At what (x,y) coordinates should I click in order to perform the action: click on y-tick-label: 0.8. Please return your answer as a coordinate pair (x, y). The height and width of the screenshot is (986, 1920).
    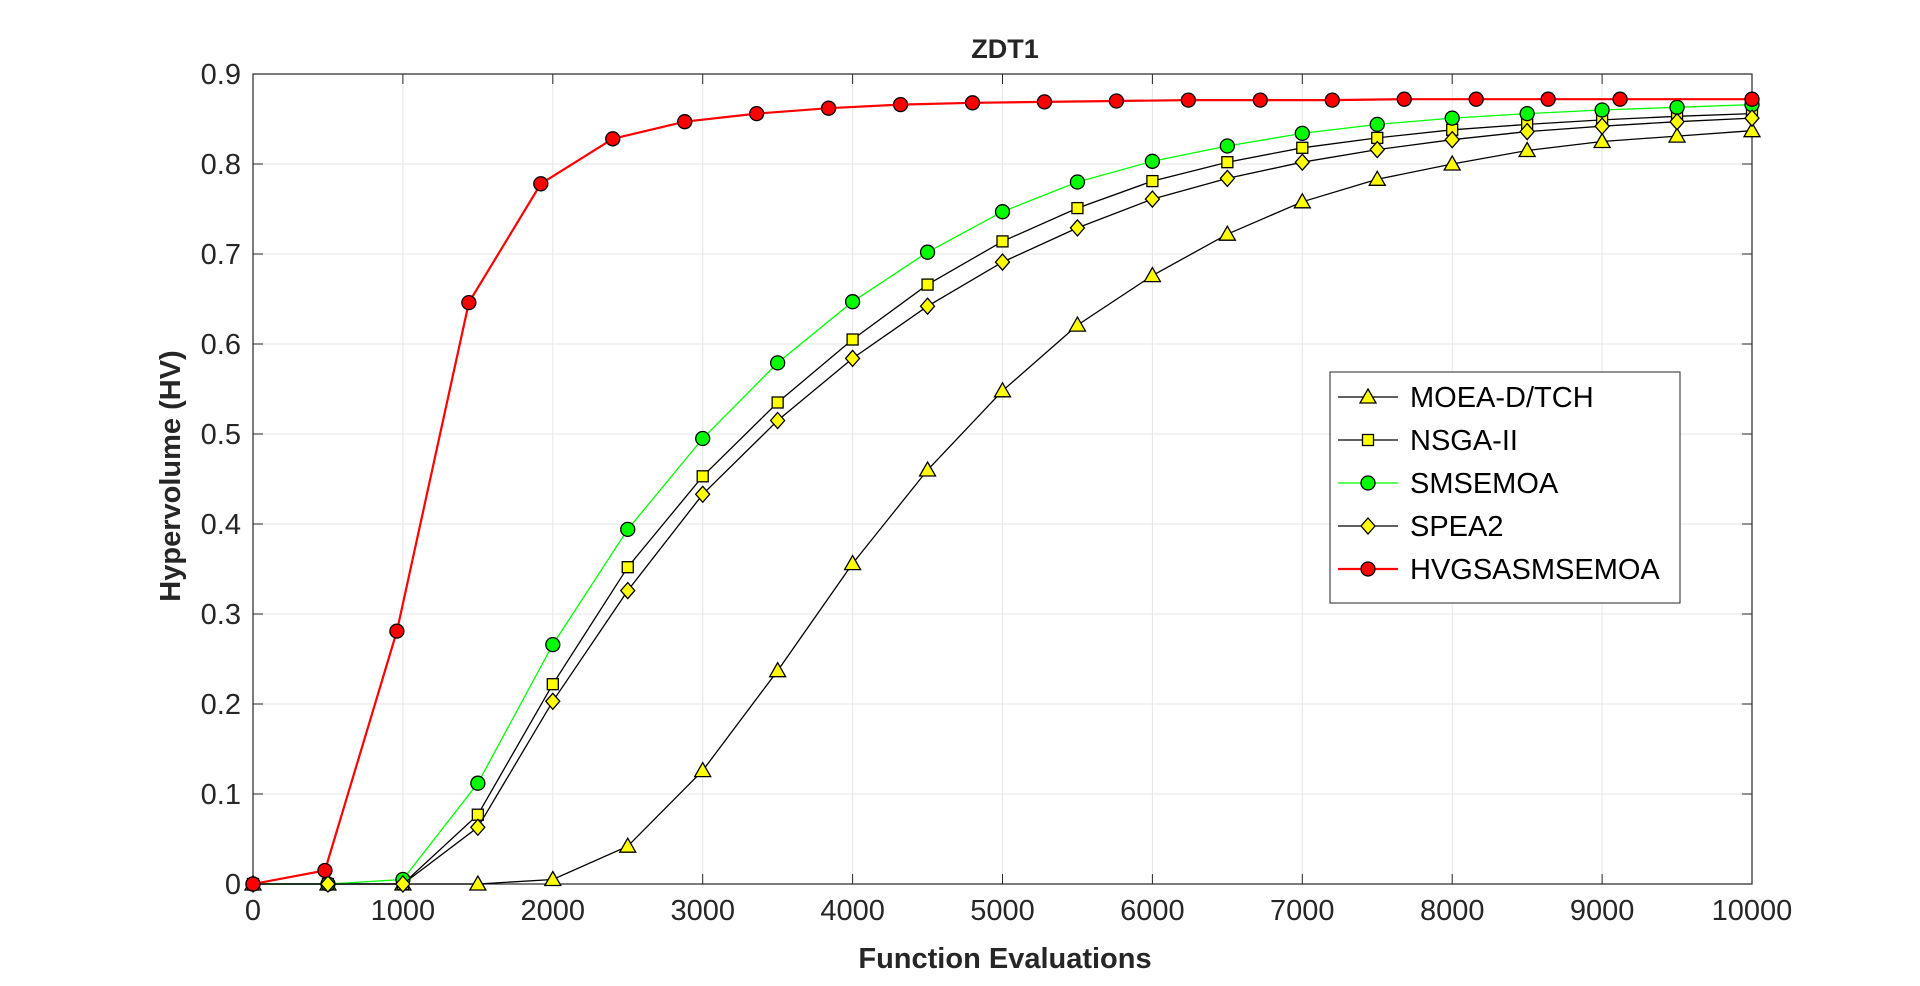
    Looking at the image, I should click on (221, 165).